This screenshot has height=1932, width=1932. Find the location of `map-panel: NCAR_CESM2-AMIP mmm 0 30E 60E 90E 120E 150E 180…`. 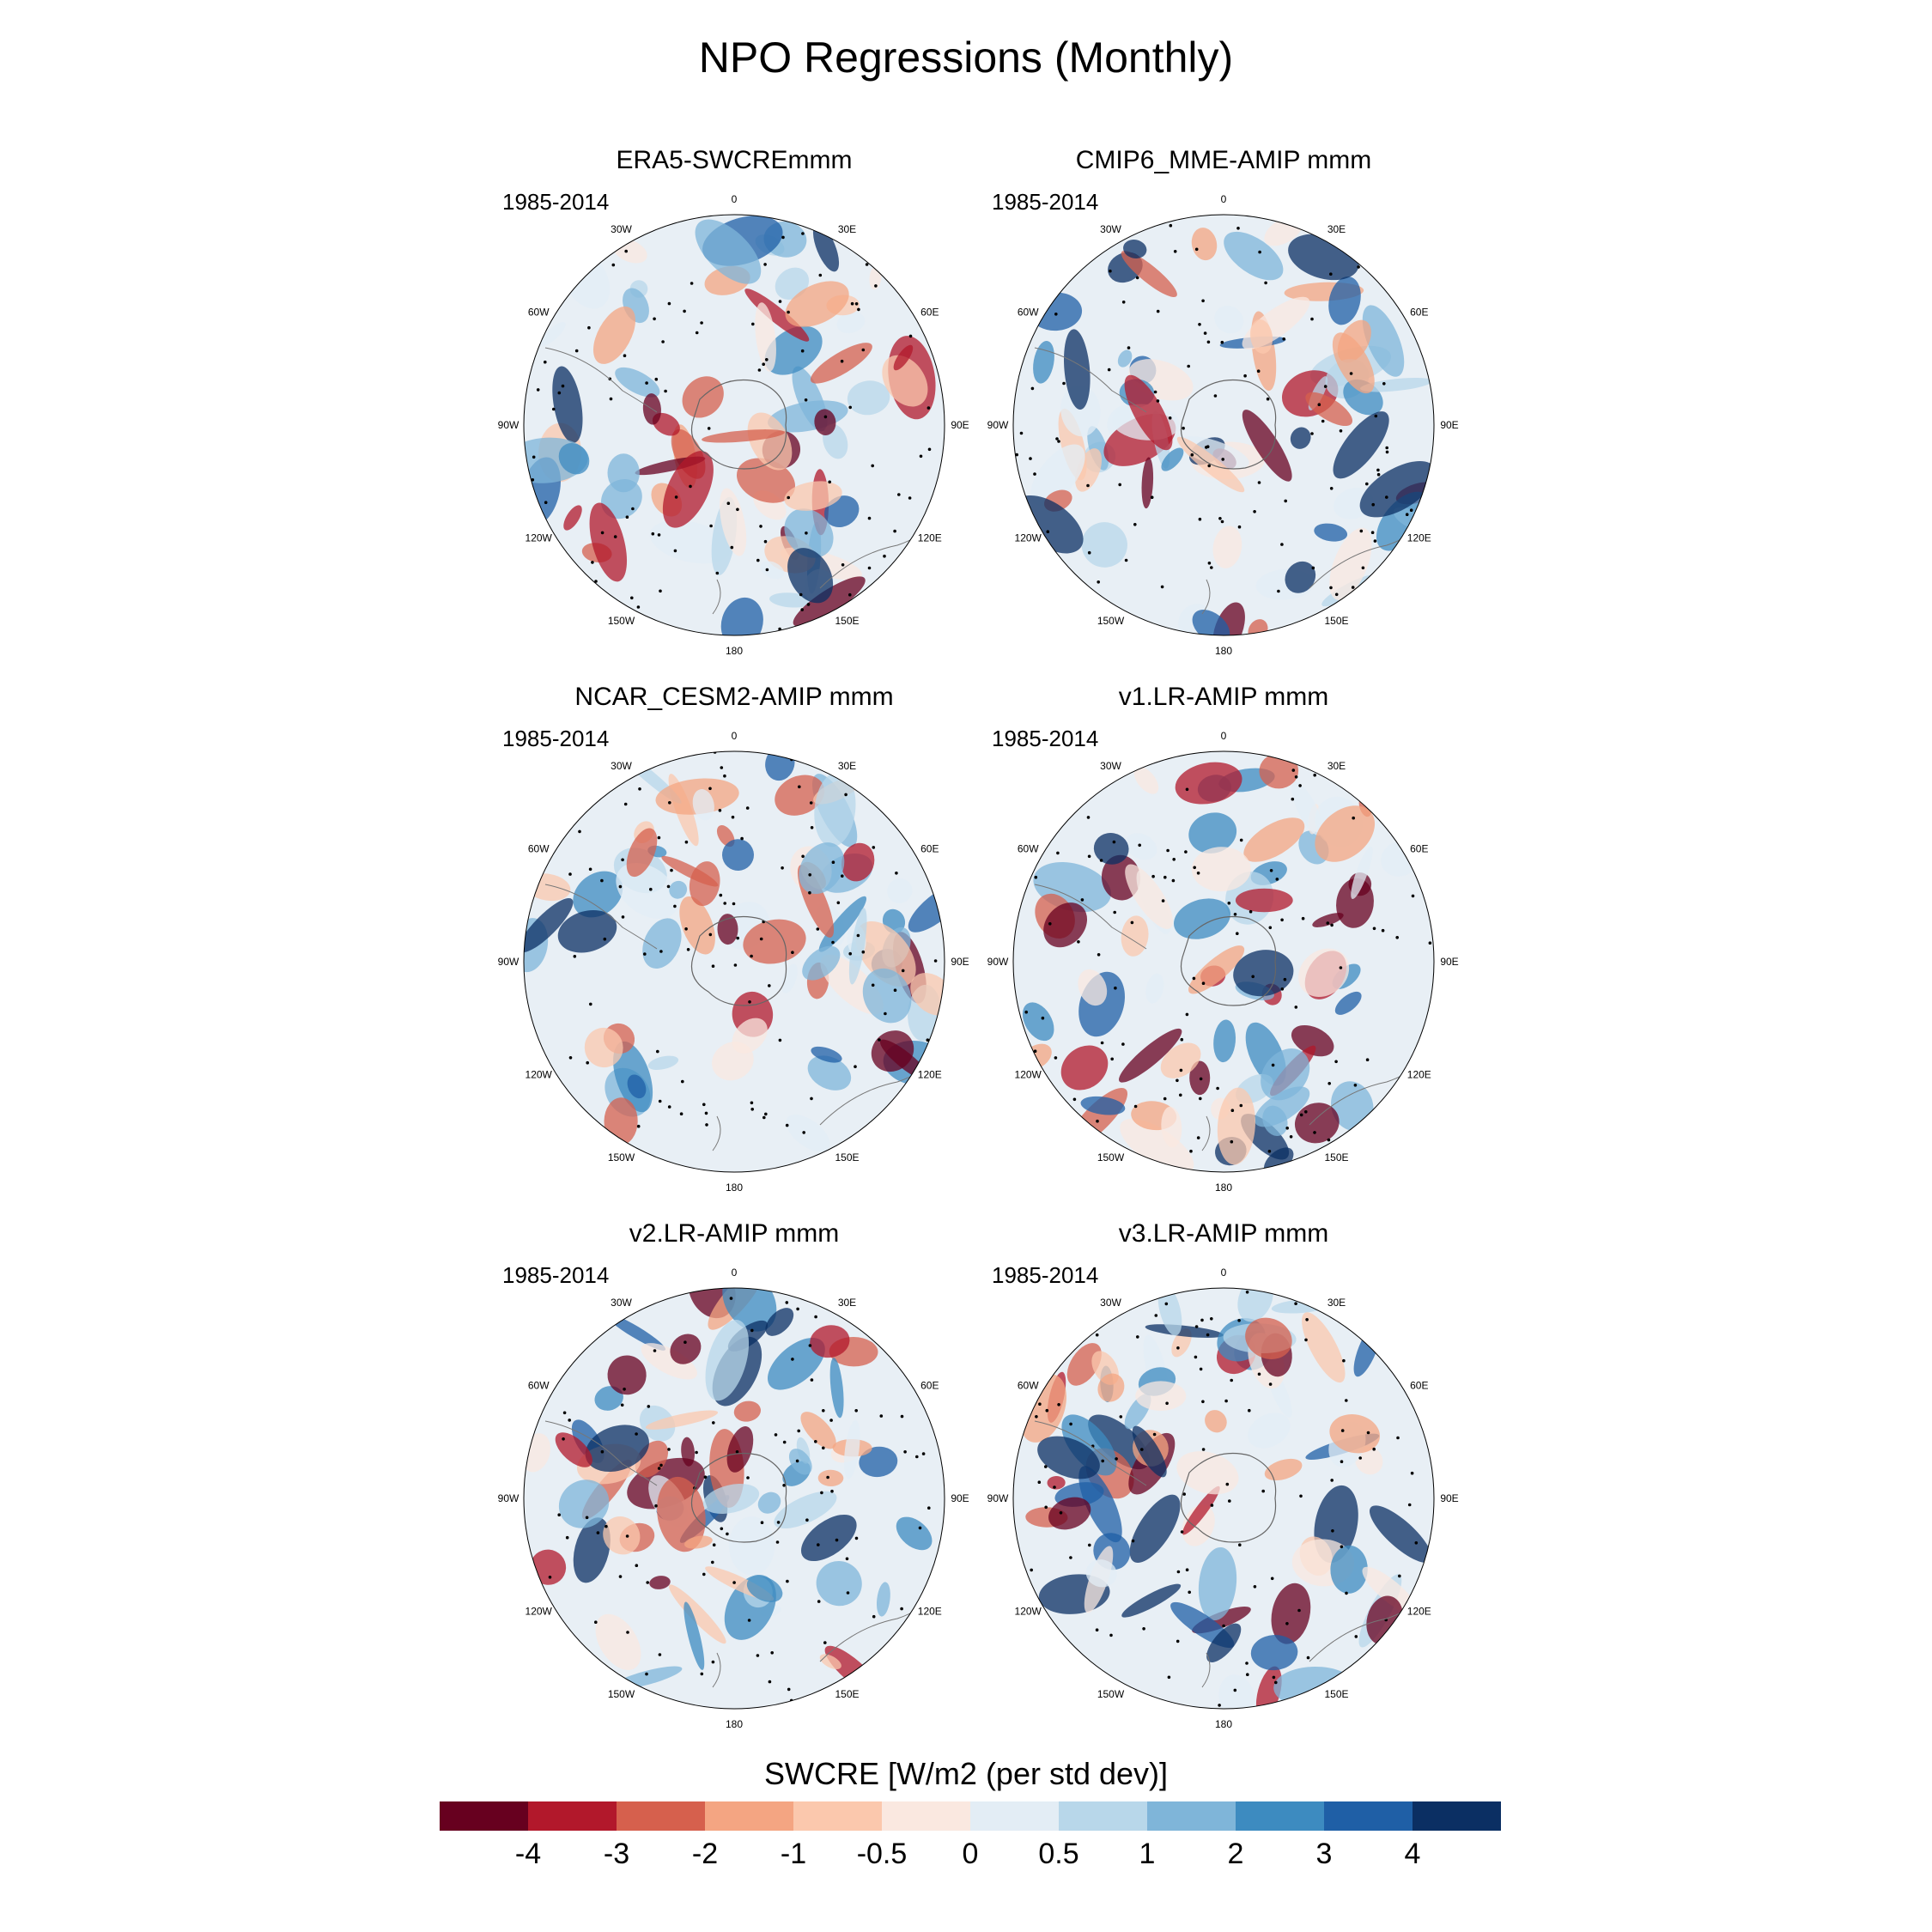

map-panel: NCAR_CESM2-AMIP mmm 0 30E 60E 90E 120E 150E 180… is located at coordinates (735, 939).